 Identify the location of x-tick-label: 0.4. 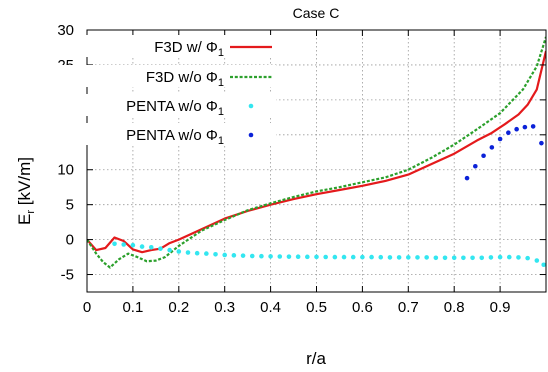
(270, 307).